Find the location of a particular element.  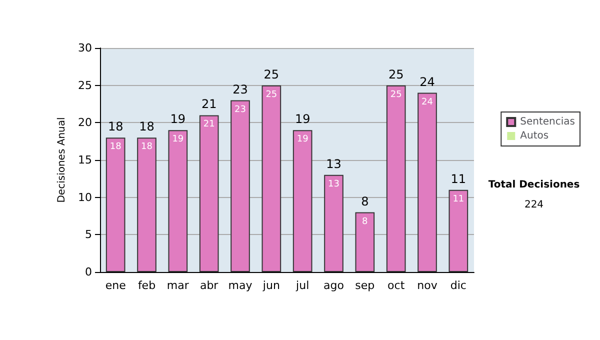

total-label: 24 is located at coordinates (427, 81).